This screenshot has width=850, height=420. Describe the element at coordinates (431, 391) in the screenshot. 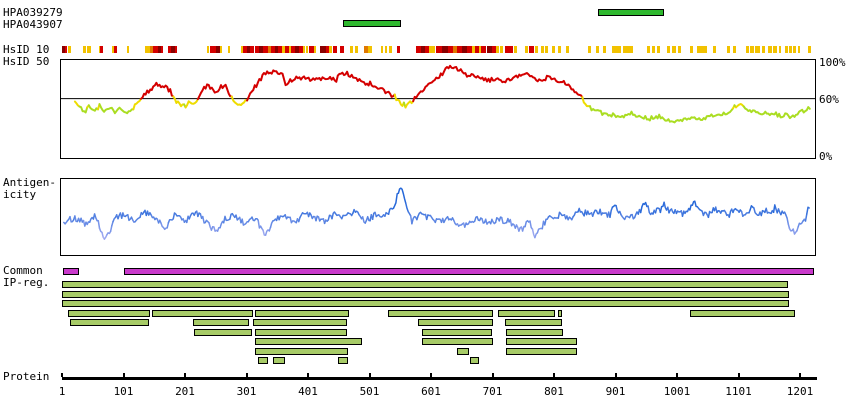

I see `axis-tick-label: 601` at that location.